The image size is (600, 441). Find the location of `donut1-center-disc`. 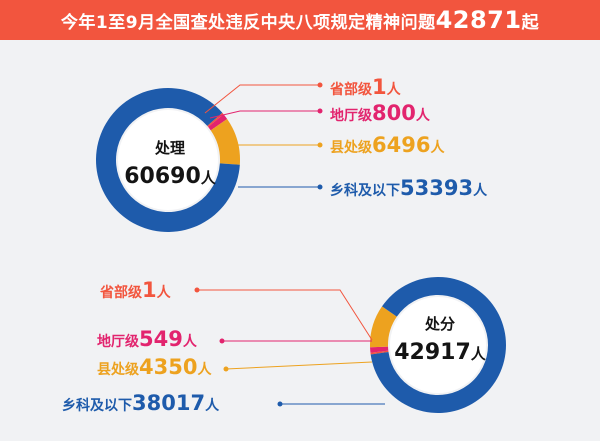

donut1-center-disc is located at coordinates (168, 160).